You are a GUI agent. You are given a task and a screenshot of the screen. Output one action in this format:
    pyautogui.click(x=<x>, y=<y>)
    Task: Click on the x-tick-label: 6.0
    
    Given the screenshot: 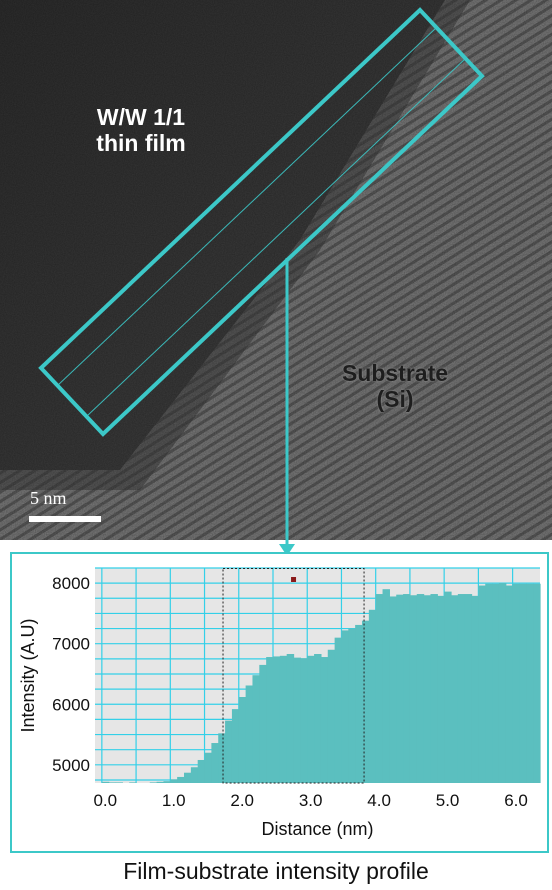 What is the action you would take?
    pyautogui.click(x=516, y=800)
    